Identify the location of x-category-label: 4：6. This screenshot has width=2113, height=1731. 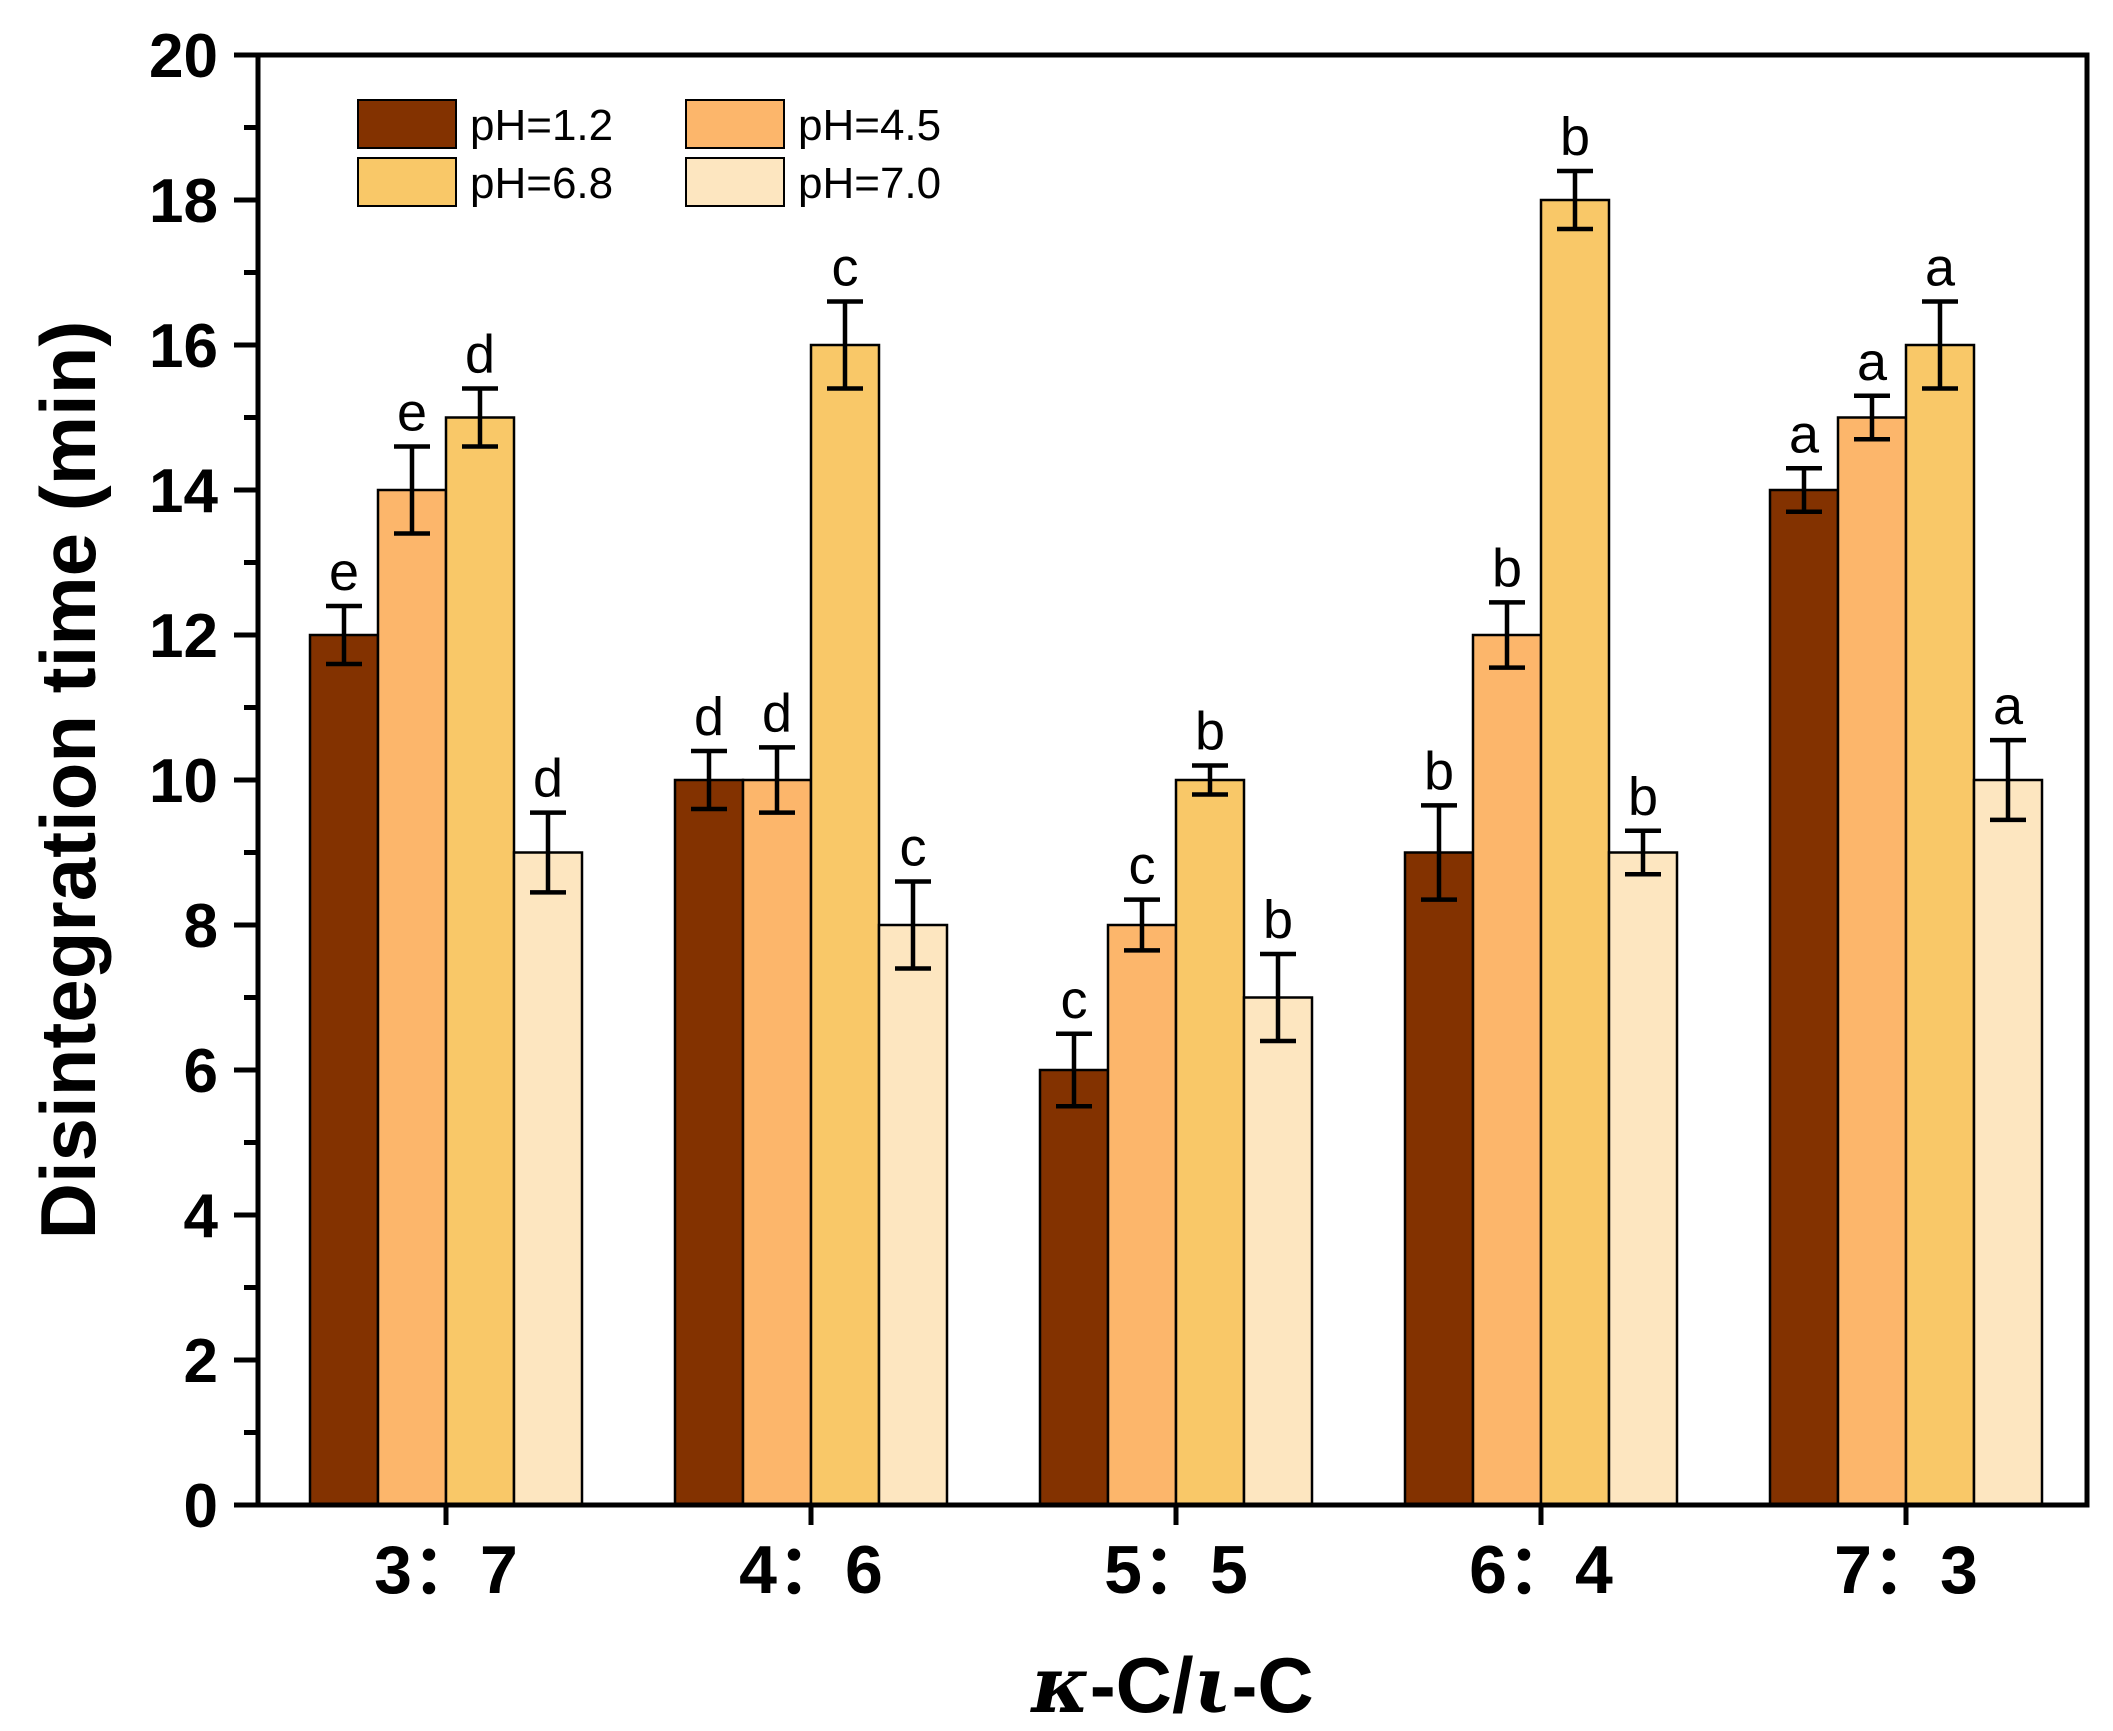
(811, 1570).